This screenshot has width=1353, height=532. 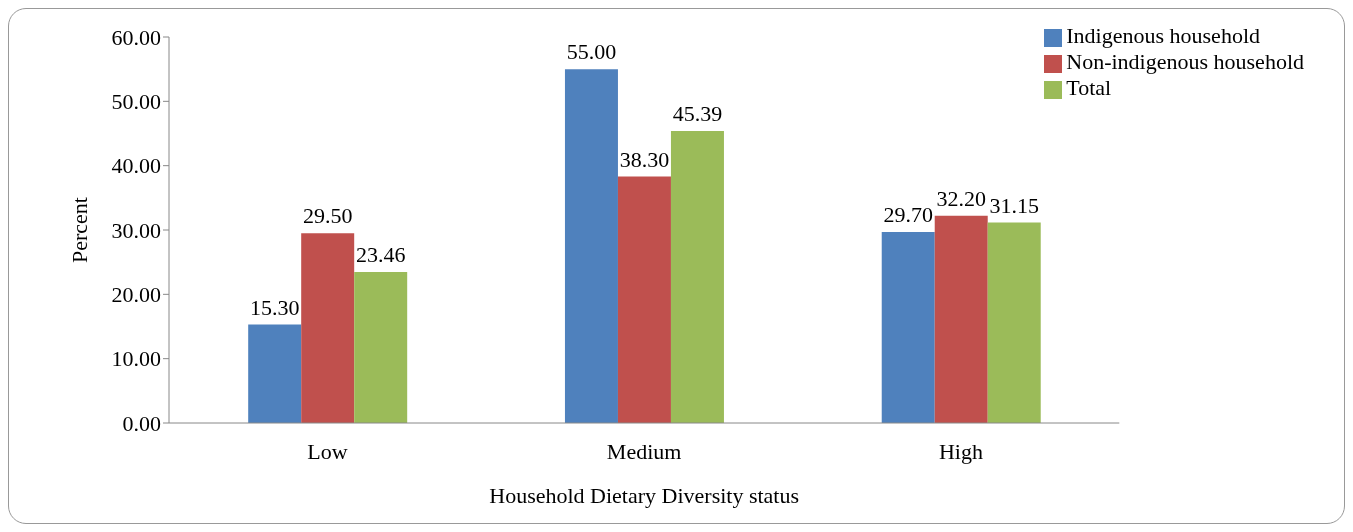 What do you see at coordinates (1185, 61) in the screenshot?
I see `legend-label: Non-indigenous household` at bounding box center [1185, 61].